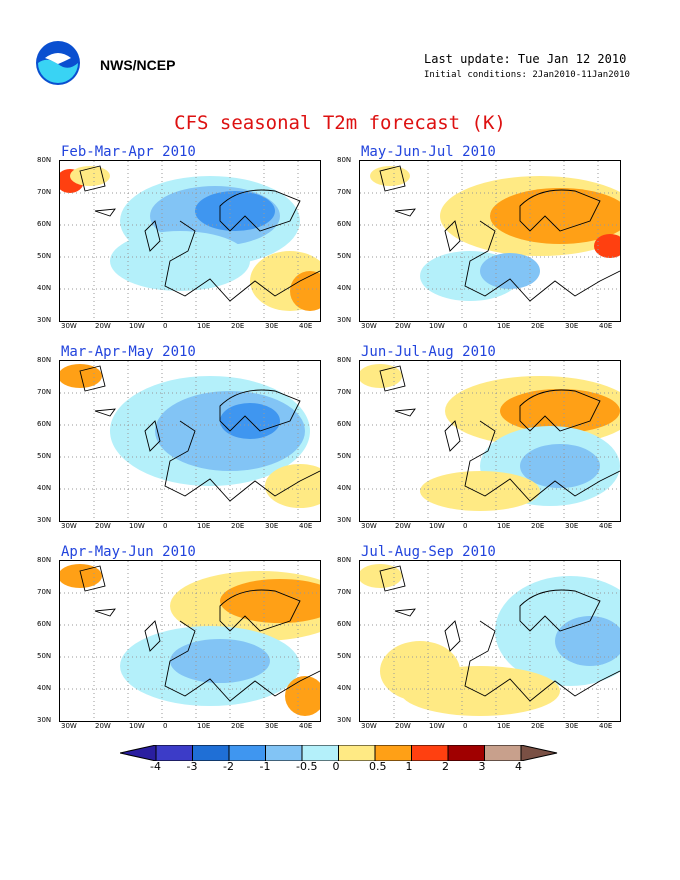  Describe the element at coordinates (265, 766) in the screenshot. I see `colorbar-tick-label: -1` at that location.